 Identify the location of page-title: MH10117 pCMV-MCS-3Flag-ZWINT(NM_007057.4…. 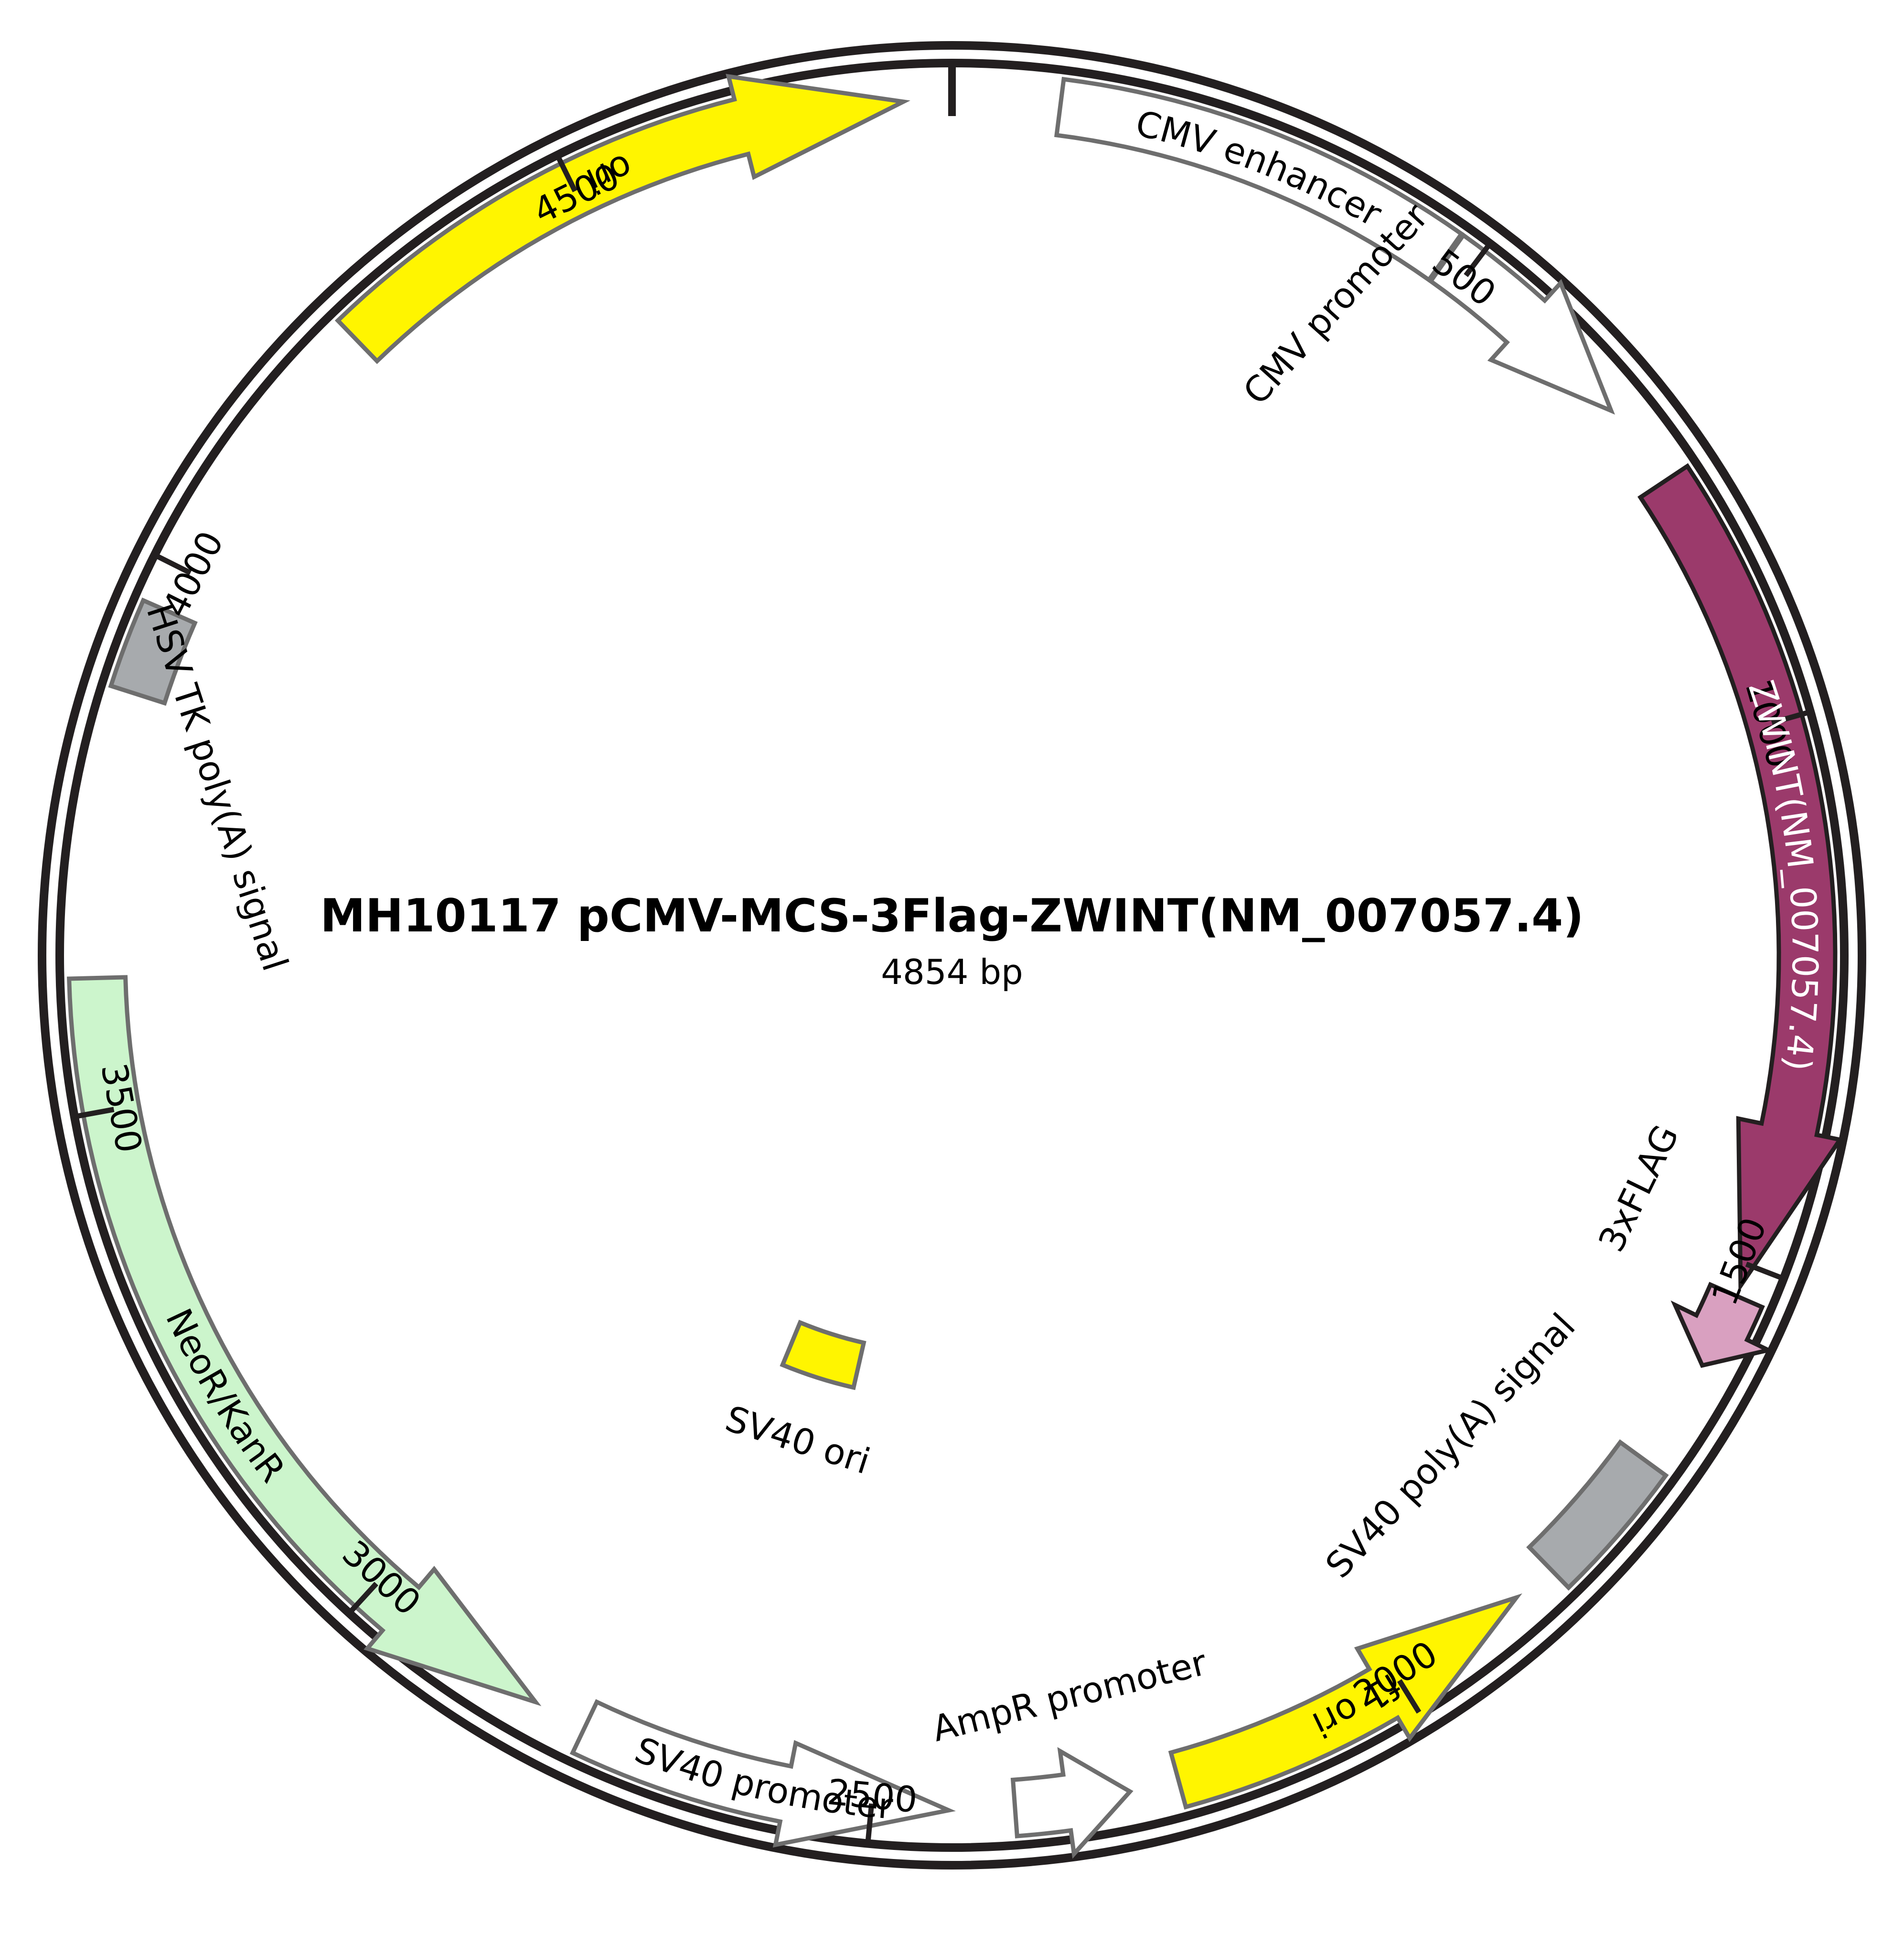
(952, 916).